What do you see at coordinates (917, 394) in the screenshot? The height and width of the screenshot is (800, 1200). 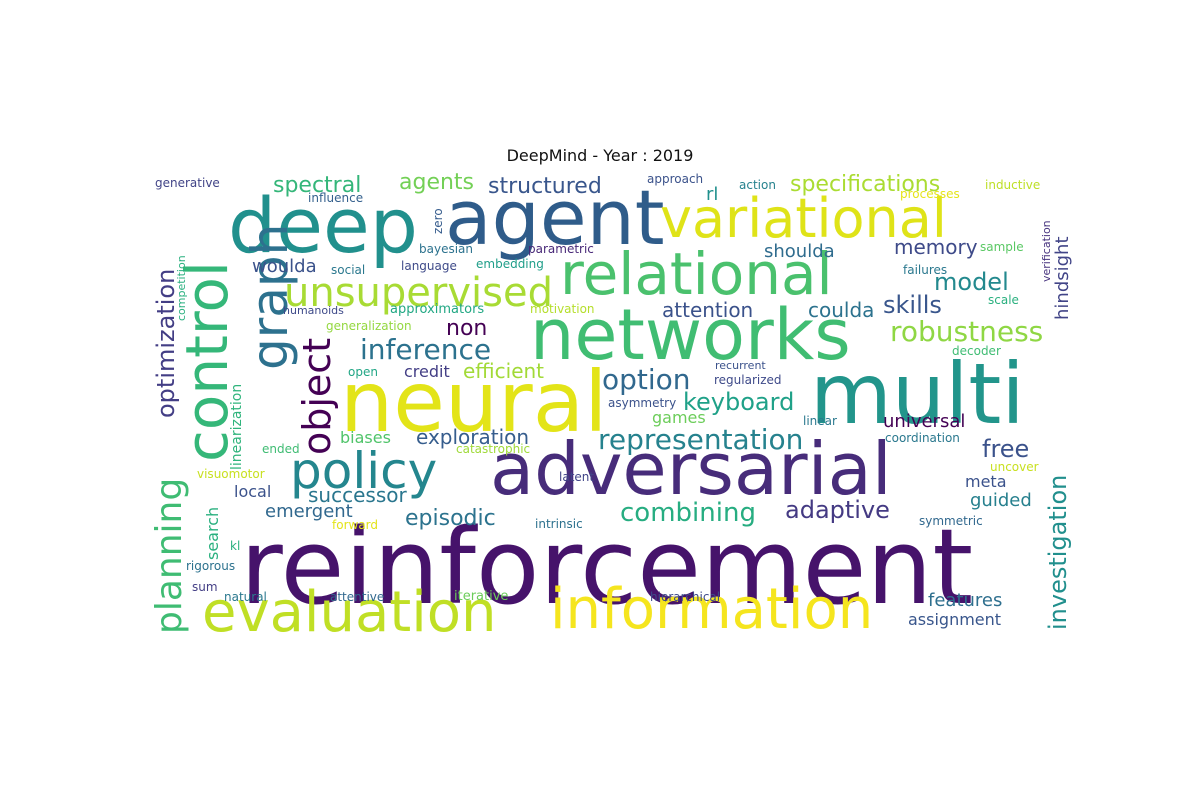 I see `word: multi` at bounding box center [917, 394].